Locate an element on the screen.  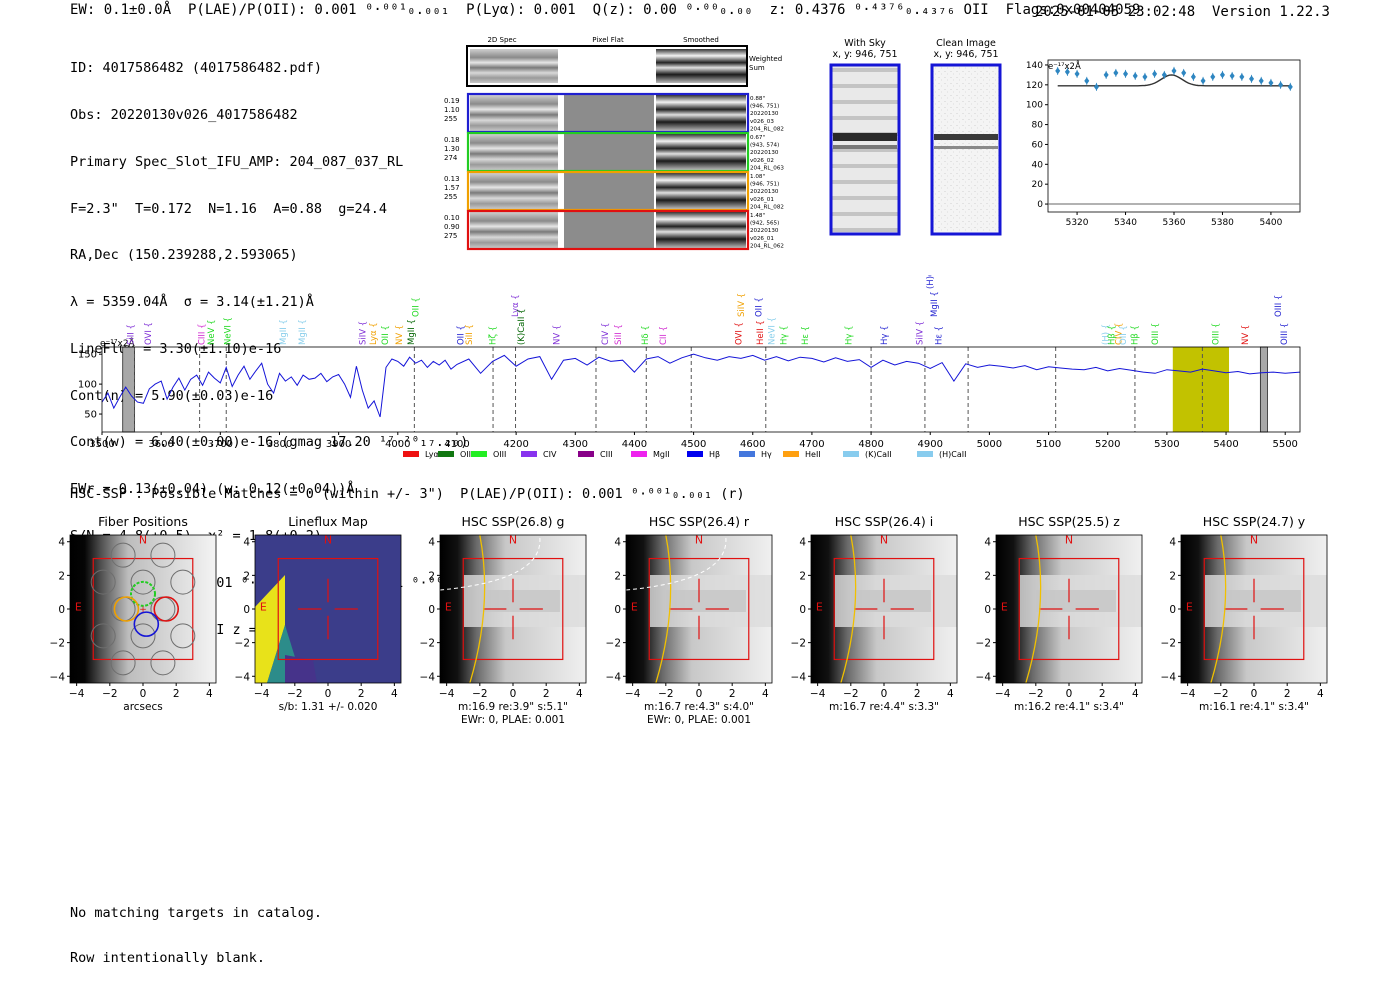
emission-line-label: Hδ { is located at coordinates (646, 335).